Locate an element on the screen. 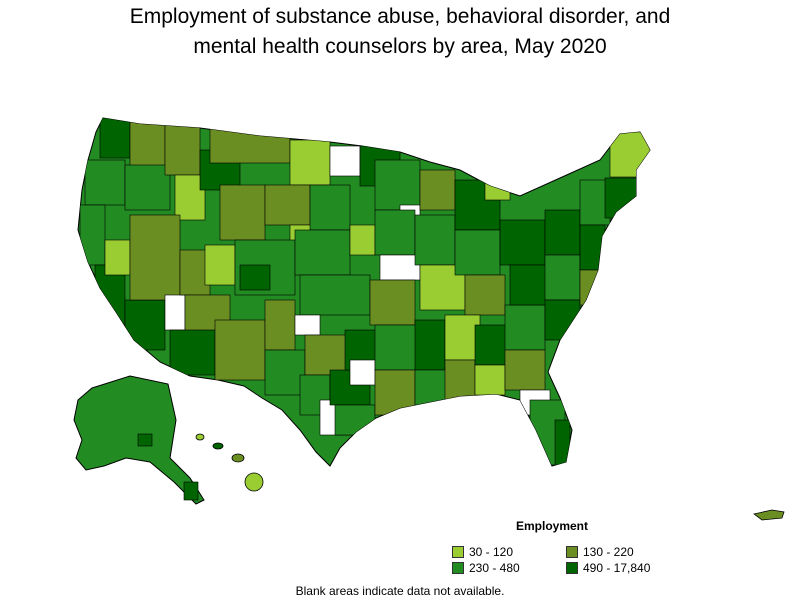 This screenshot has width=800, height=600. legend-item-490-17840: 490 - 17,840 is located at coordinates (608, 568).